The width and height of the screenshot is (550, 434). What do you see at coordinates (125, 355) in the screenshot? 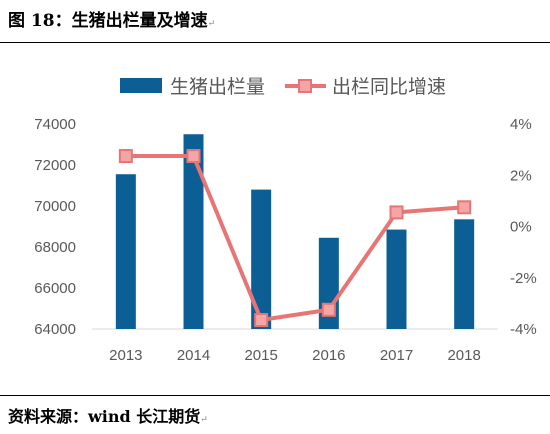
I see `x-tick-label: 2013` at bounding box center [125, 355].